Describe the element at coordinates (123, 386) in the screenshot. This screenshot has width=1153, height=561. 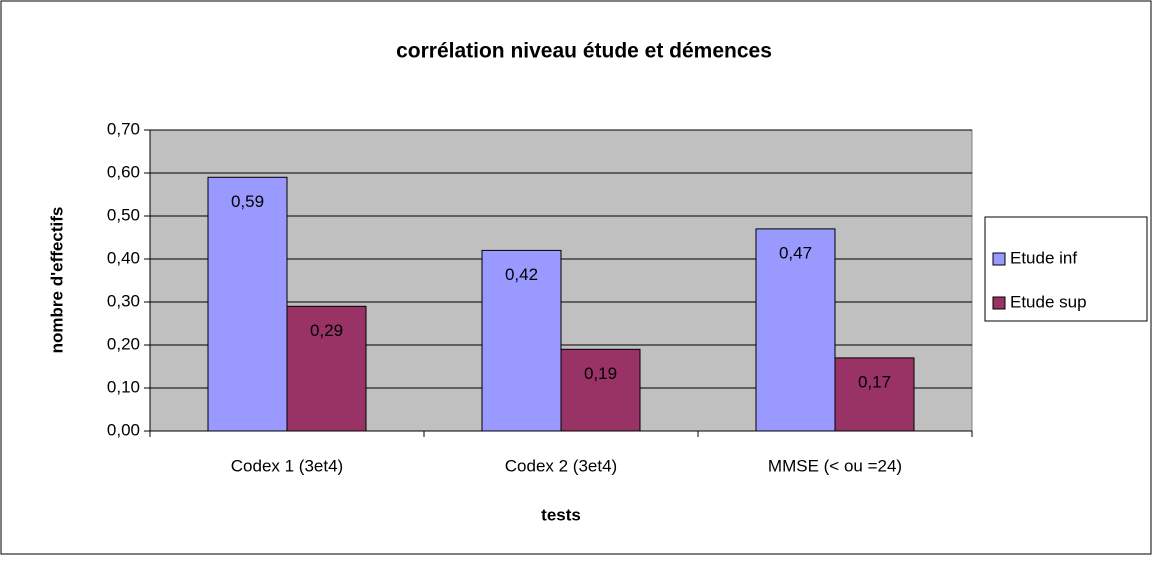
I see `y-tick-label: 0,10` at that location.